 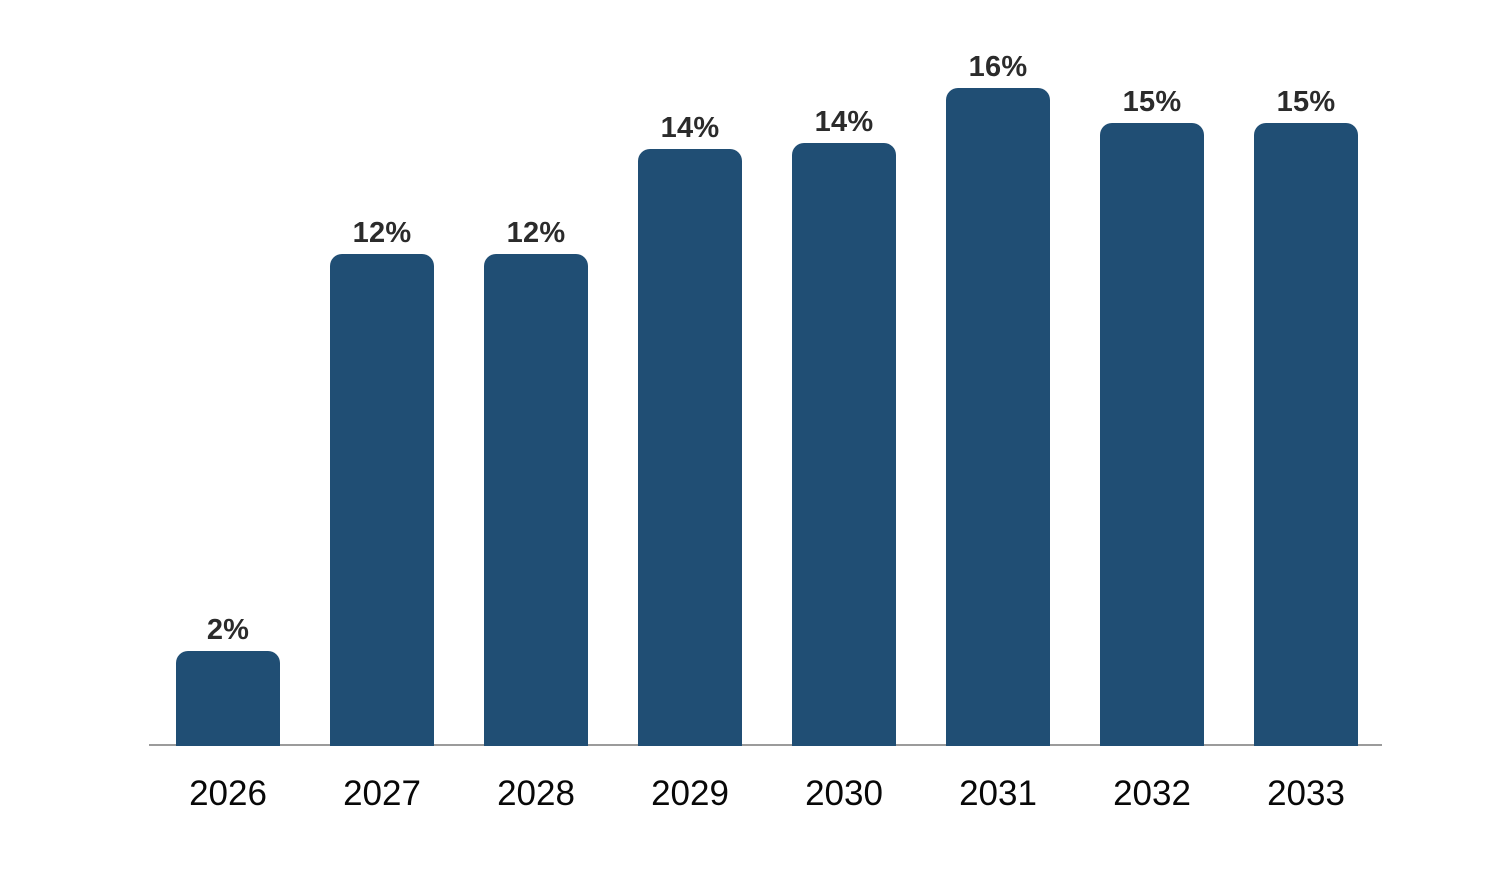 I want to click on x-tick-label-2027: 2027, so click(x=382, y=793).